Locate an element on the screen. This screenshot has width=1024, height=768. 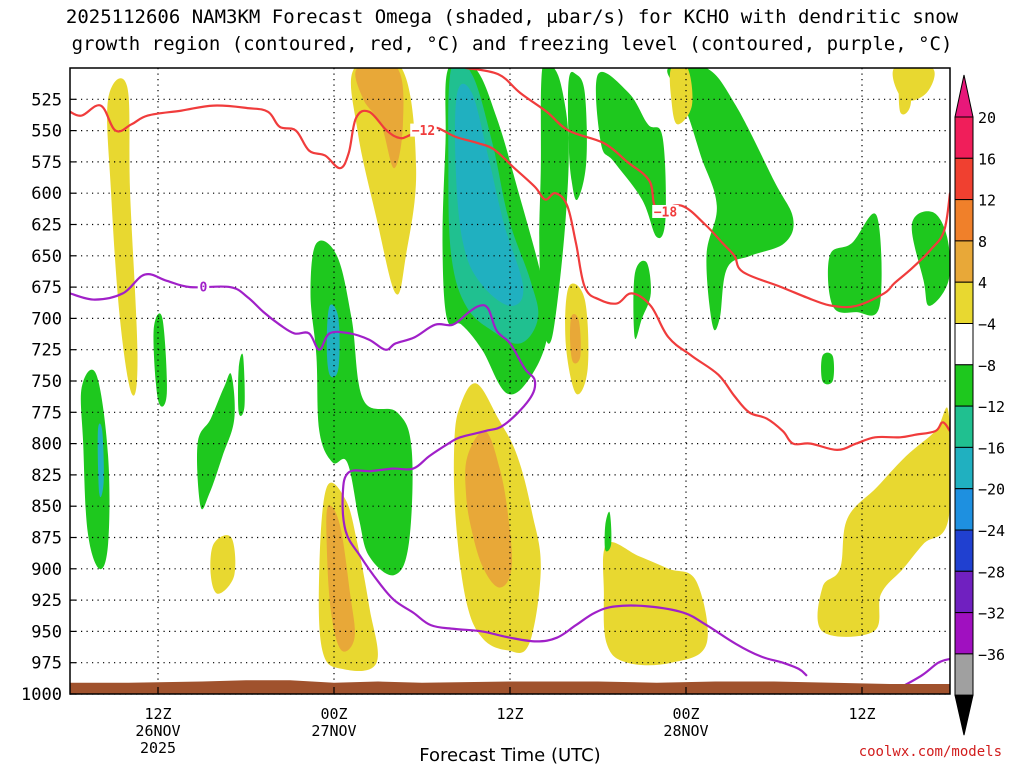
dgz-contour-label-1: −18 is located at coordinates (666, 212).